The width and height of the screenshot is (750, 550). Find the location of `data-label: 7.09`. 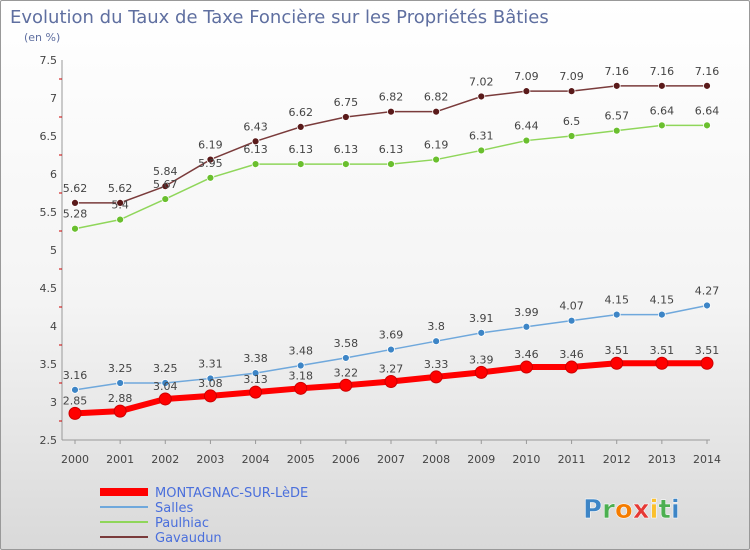

data-label: 7.09 is located at coordinates (571, 76).